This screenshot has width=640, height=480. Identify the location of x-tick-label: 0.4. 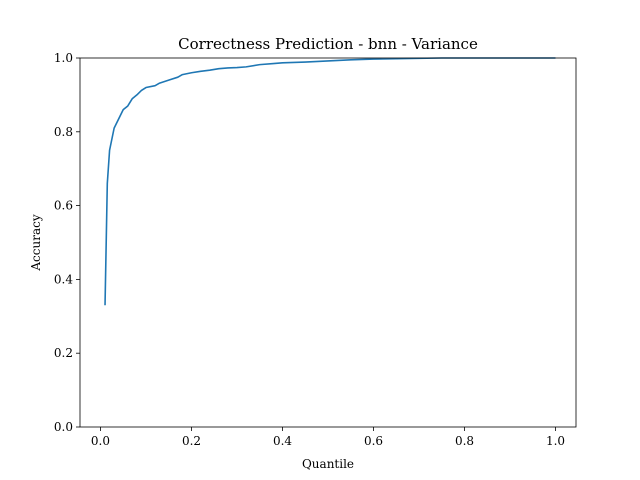
(282, 441).